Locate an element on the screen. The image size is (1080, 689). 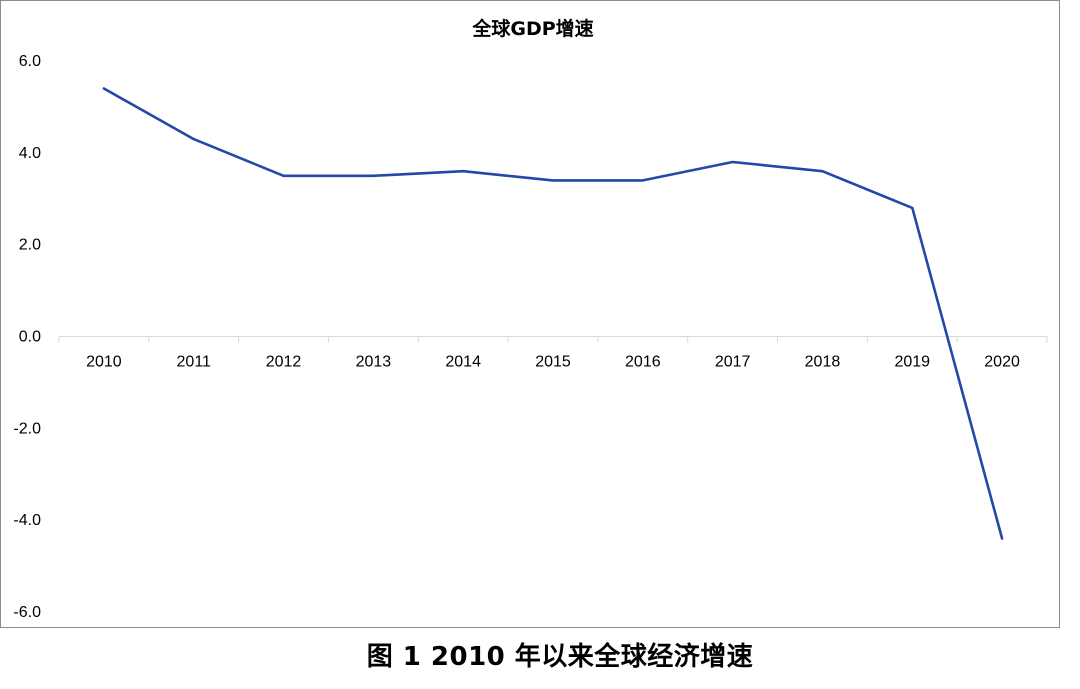
x-tick-label: 2015 is located at coordinates (553, 362).